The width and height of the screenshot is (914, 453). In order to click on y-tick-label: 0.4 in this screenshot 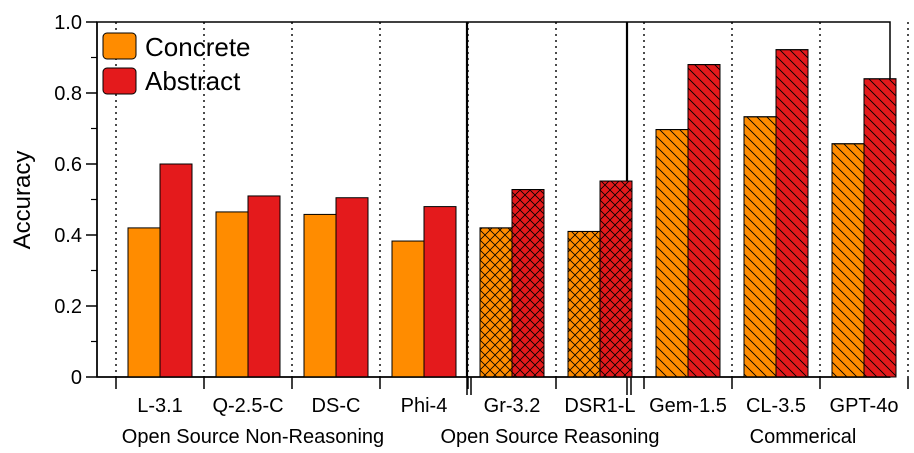, I will do `click(68, 236)`.